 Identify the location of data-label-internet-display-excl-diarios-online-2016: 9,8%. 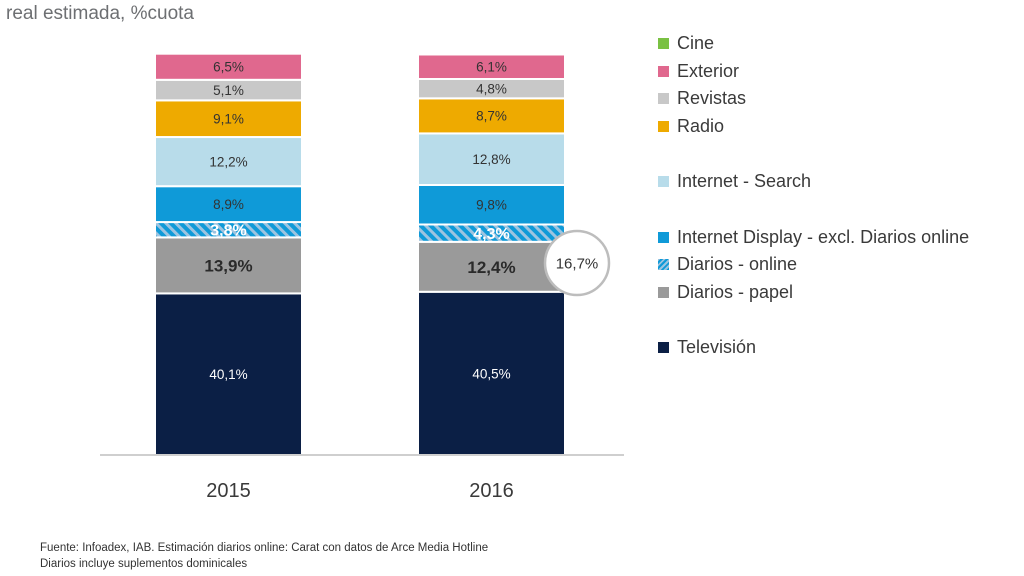
(491, 205).